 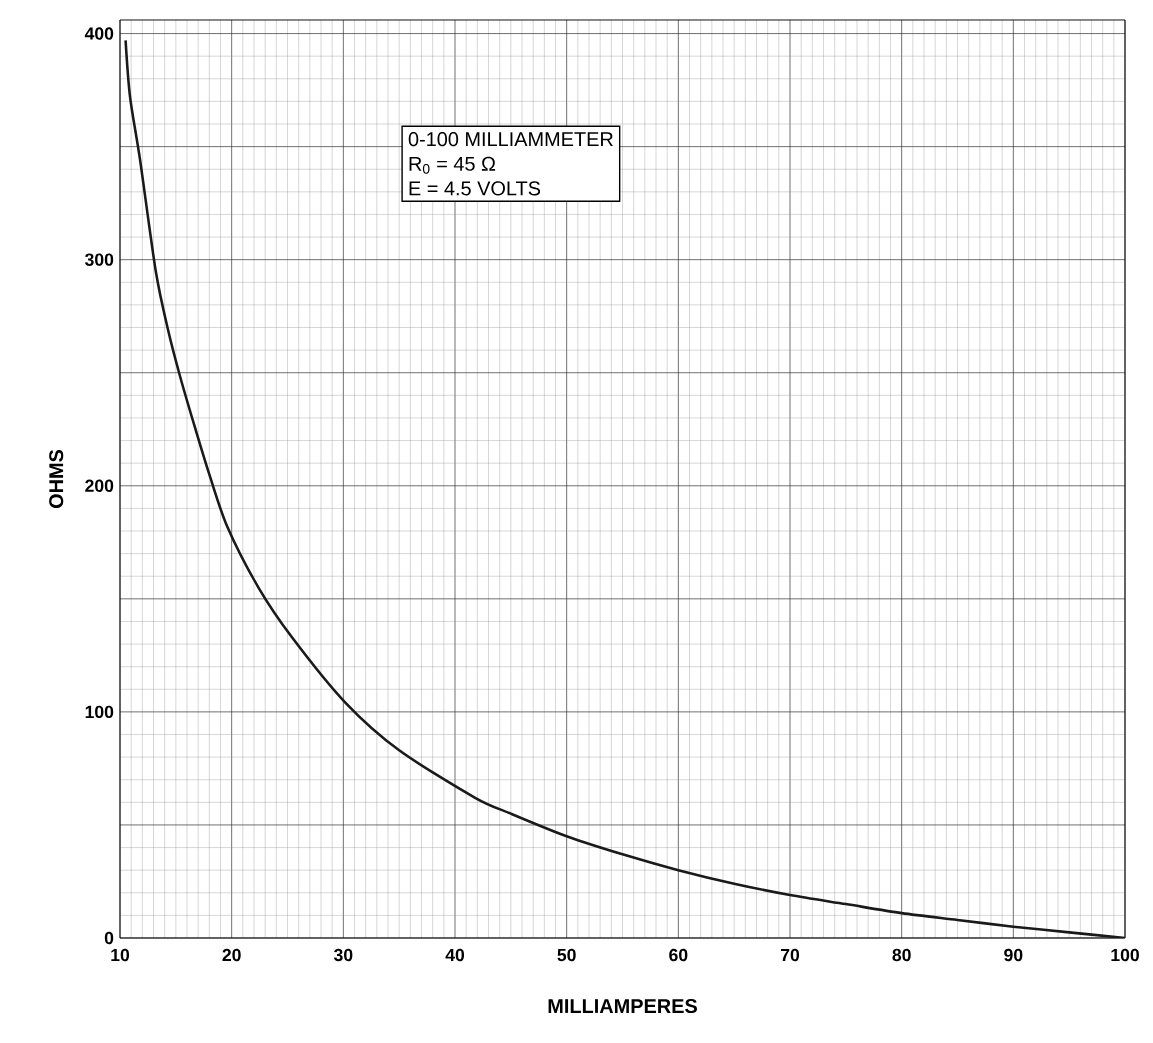 I want to click on annotation: 0-100 MILLIAMMETER, so click(x=510, y=139).